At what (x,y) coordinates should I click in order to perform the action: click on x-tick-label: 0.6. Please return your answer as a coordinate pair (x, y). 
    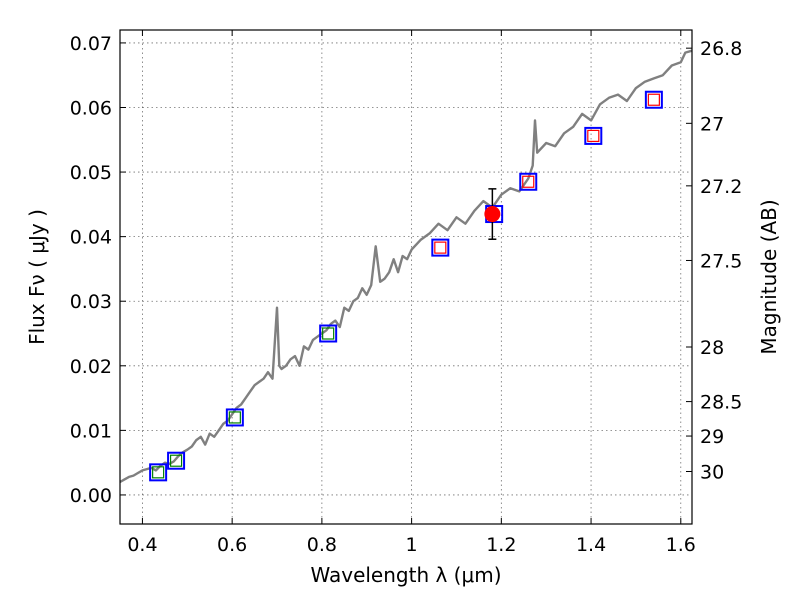
    Looking at the image, I should click on (232, 545).